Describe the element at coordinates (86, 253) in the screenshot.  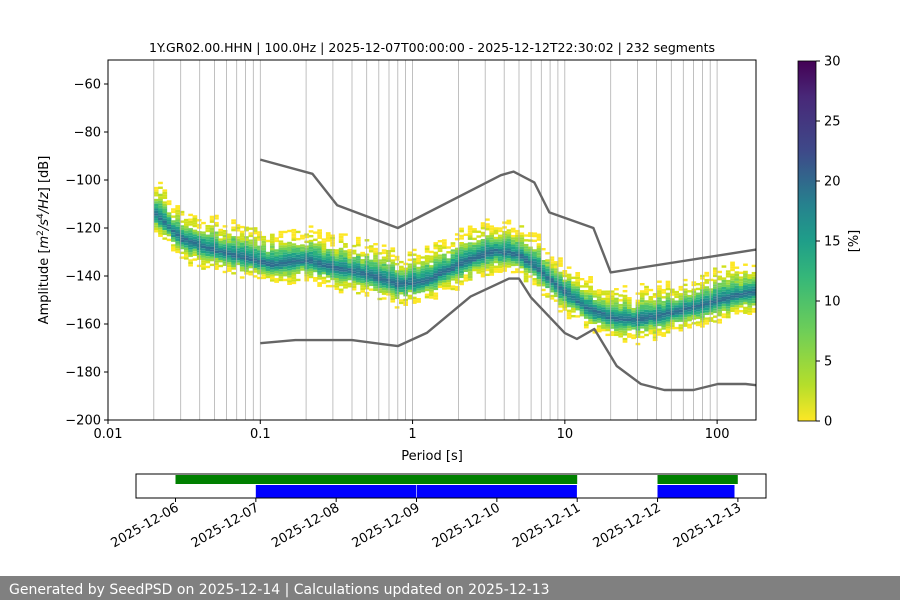
I see `y-axis-ticks: −60−80−100−120−140−160−180−200` at that location.